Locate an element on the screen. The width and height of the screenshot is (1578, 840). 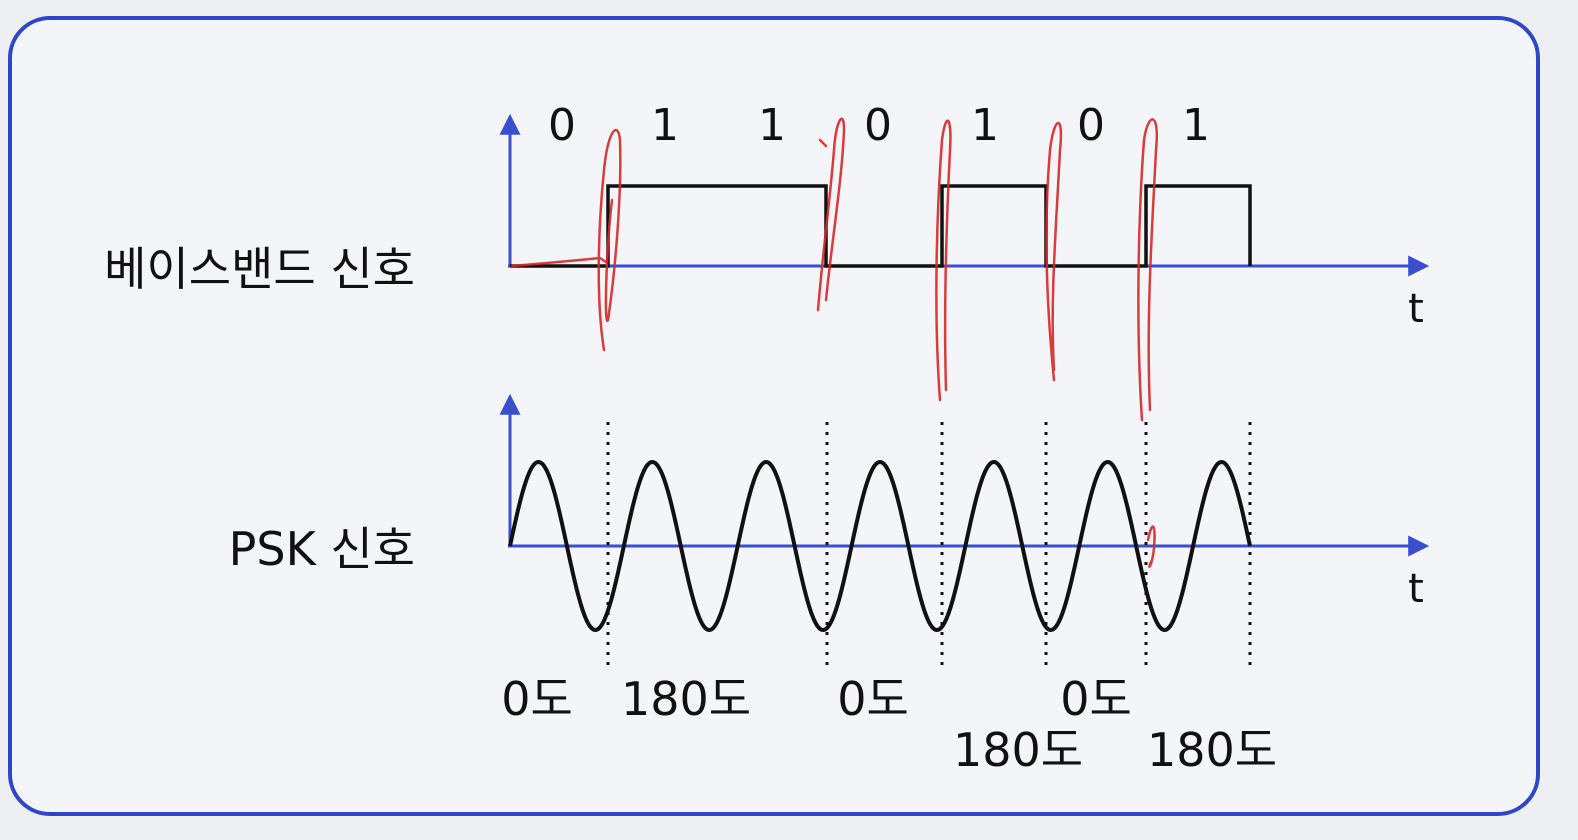
baseband-waveform is located at coordinates (881, 226).